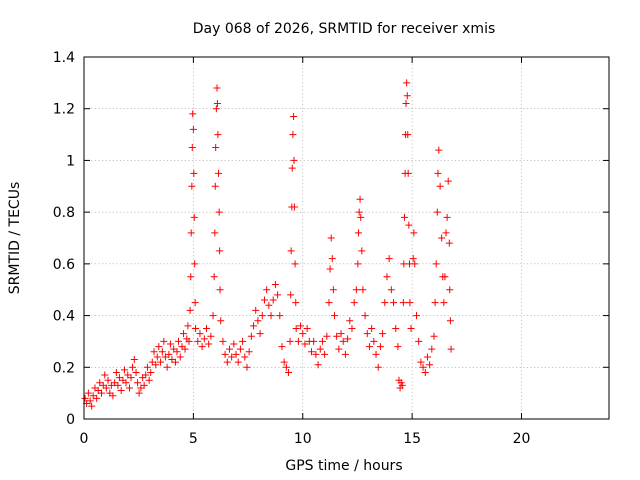  What do you see at coordinates (70, 420) in the screenshot?
I see `y-tick-label: 0` at bounding box center [70, 420].